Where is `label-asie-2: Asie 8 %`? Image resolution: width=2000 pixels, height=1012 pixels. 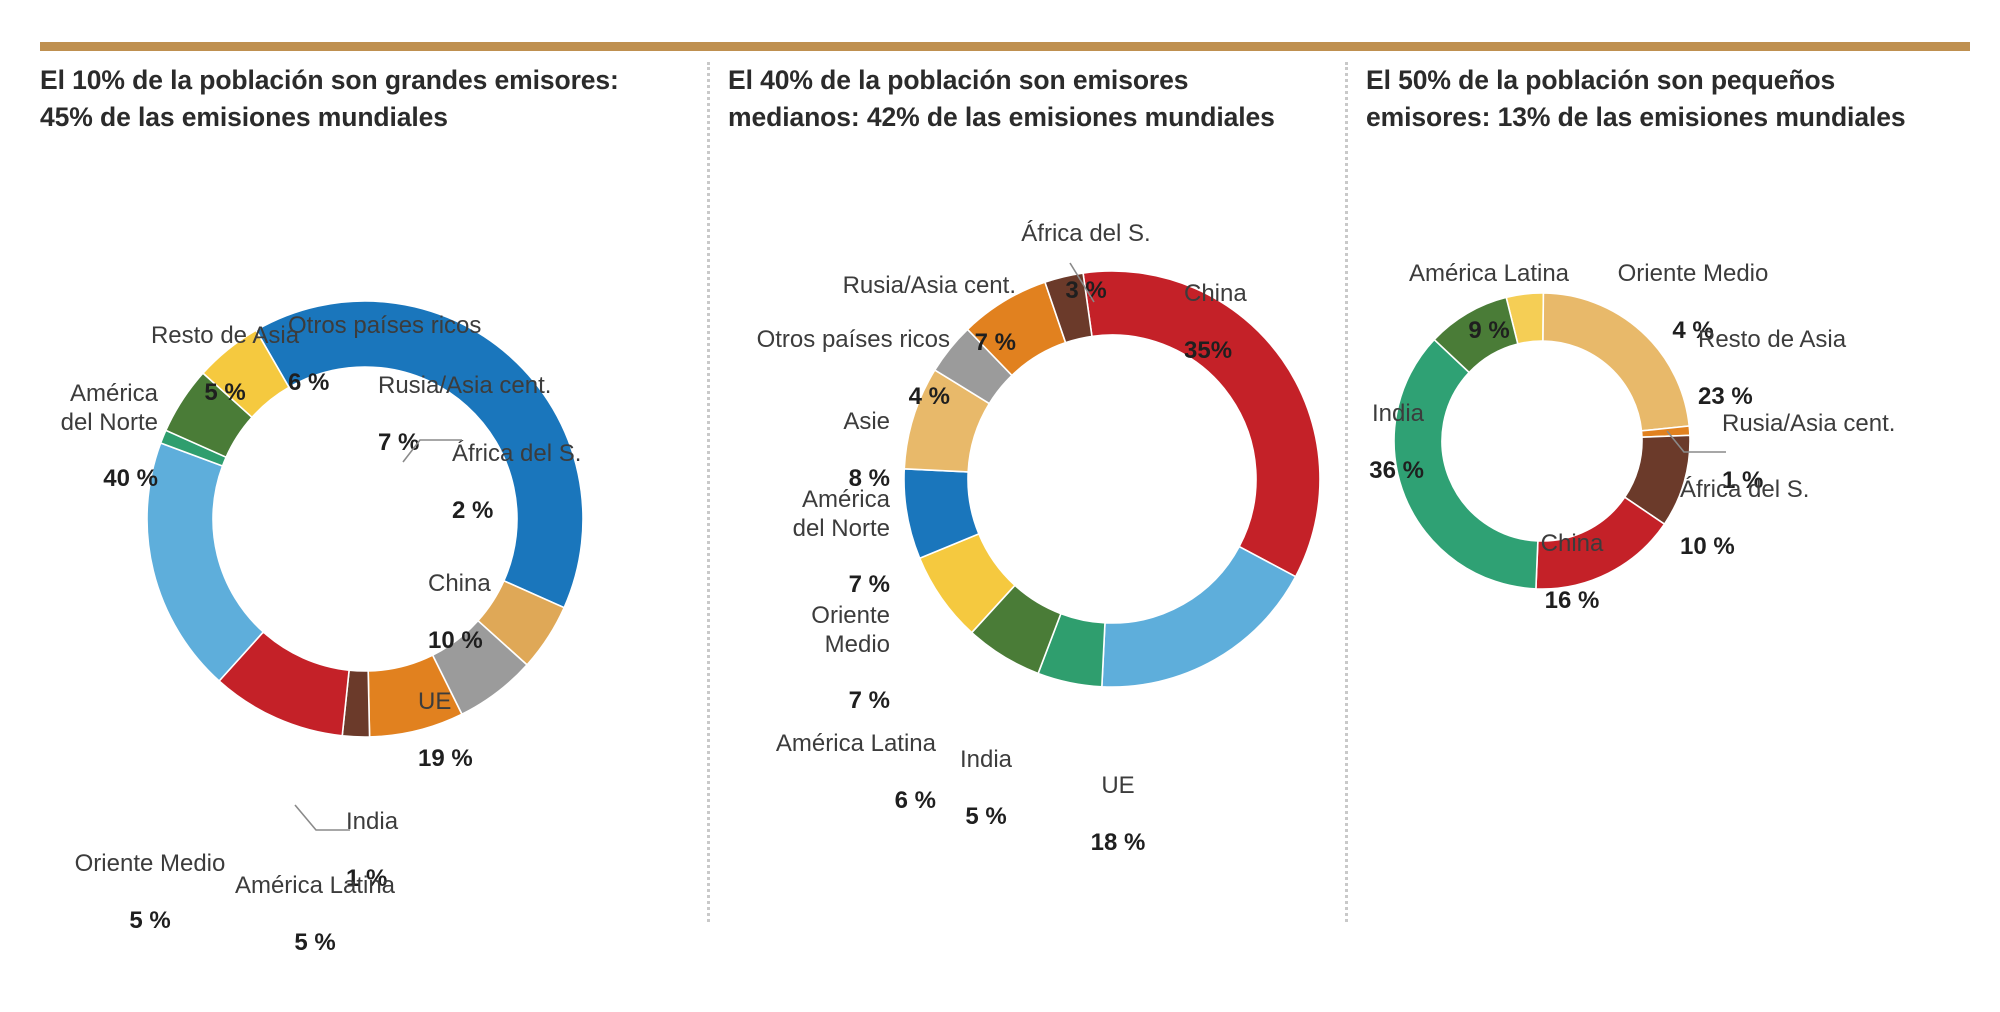 label-asie-2: Asie 8 % is located at coordinates (866, 450).